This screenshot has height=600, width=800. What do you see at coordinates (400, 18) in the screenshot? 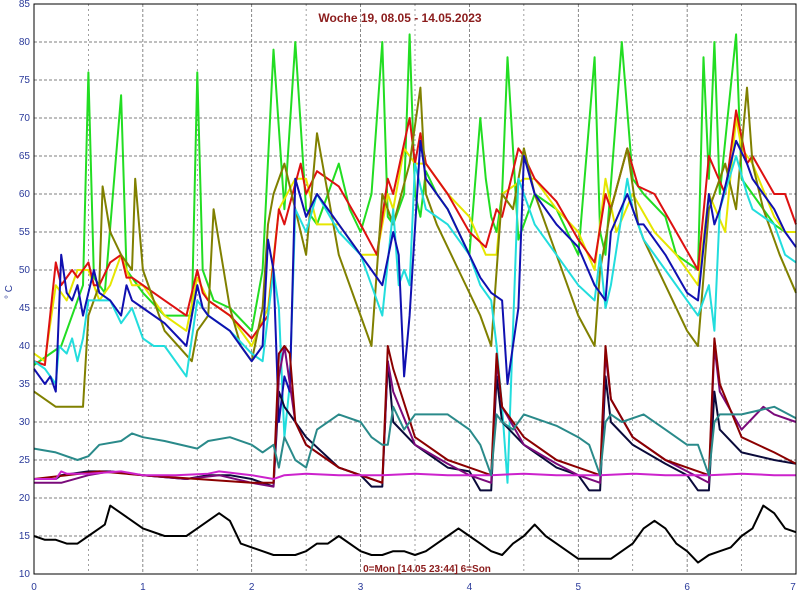
I see `chart-title: Woche 19, 08.05 - 14.05.2023` at bounding box center [400, 18].